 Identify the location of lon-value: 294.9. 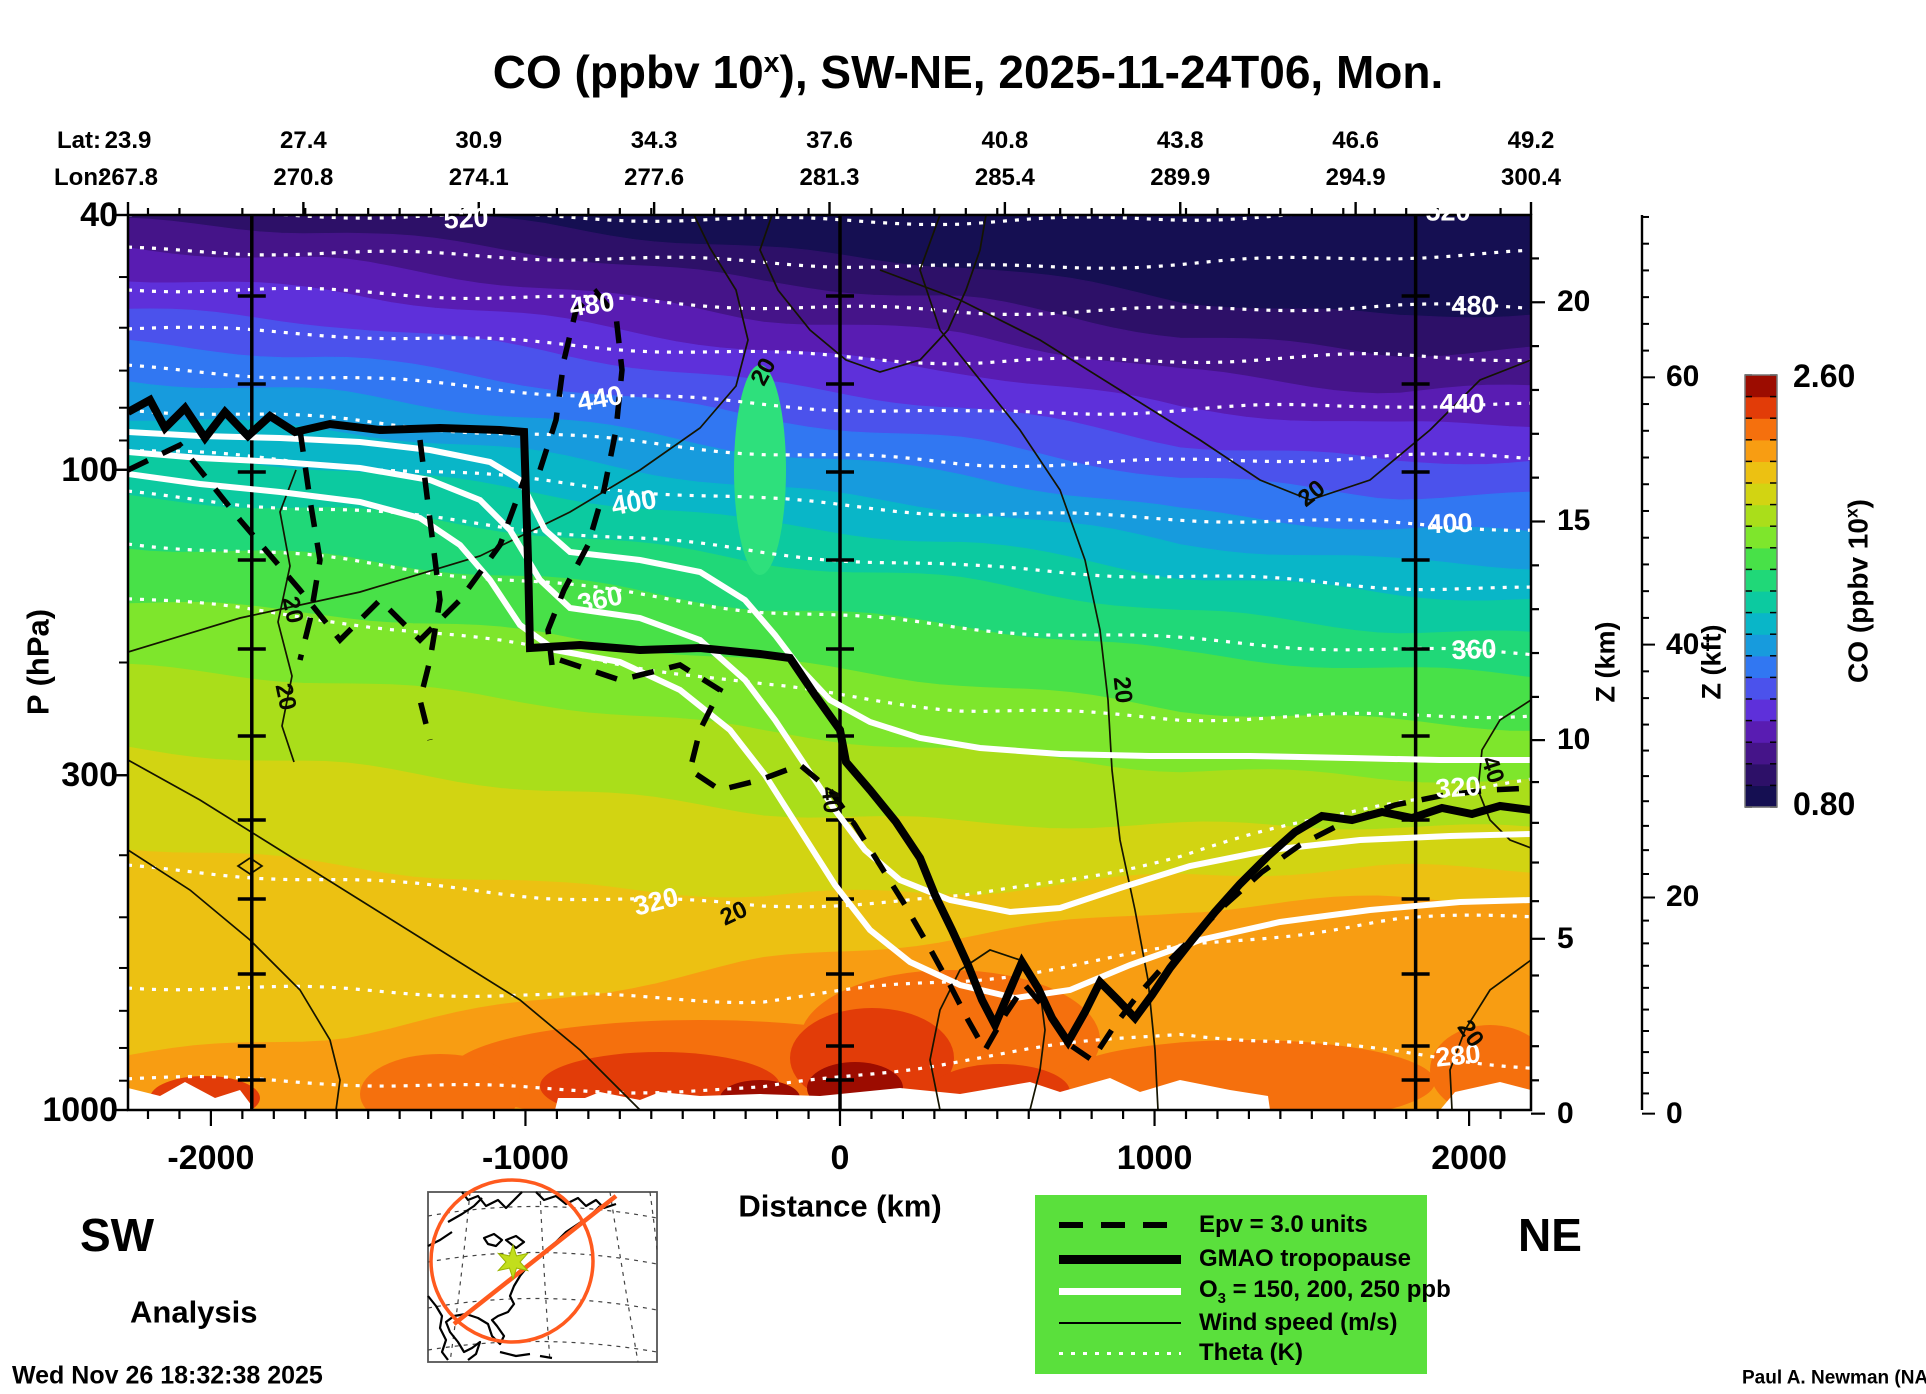
(1355, 177).